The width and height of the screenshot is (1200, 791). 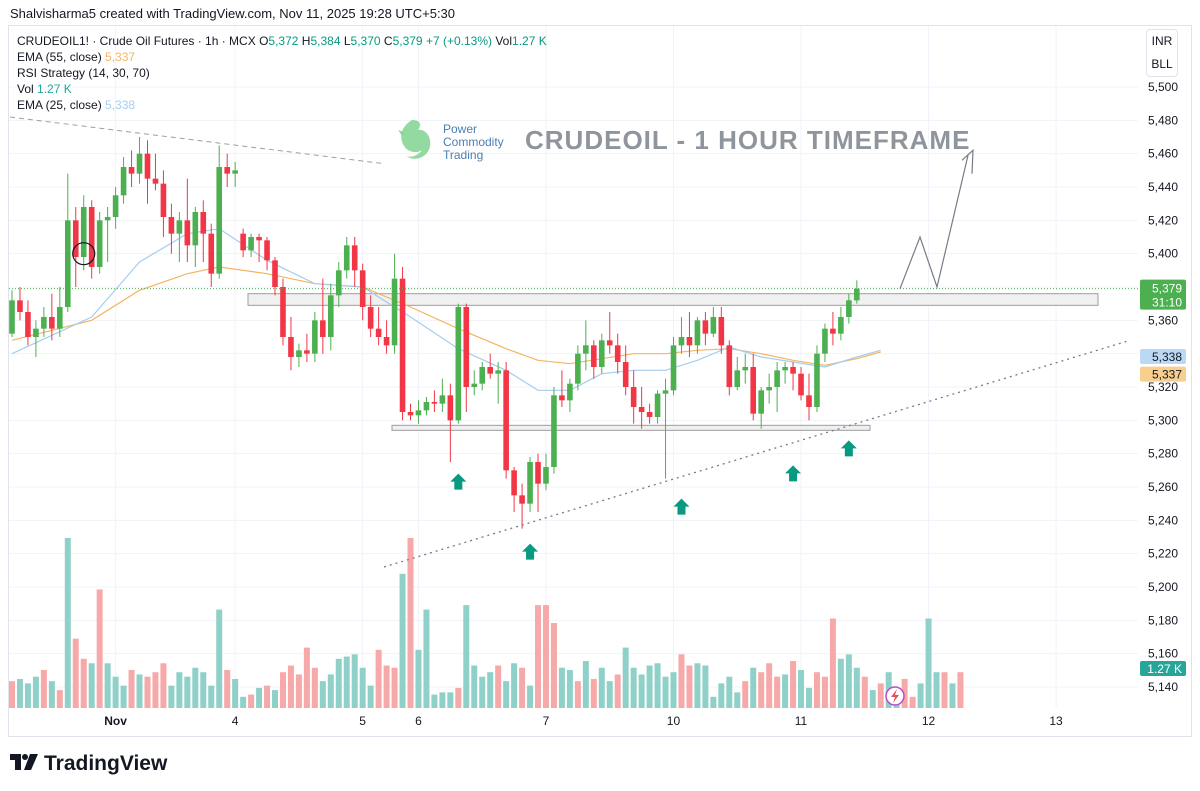 I want to click on open-label: O, so click(x=264, y=41).